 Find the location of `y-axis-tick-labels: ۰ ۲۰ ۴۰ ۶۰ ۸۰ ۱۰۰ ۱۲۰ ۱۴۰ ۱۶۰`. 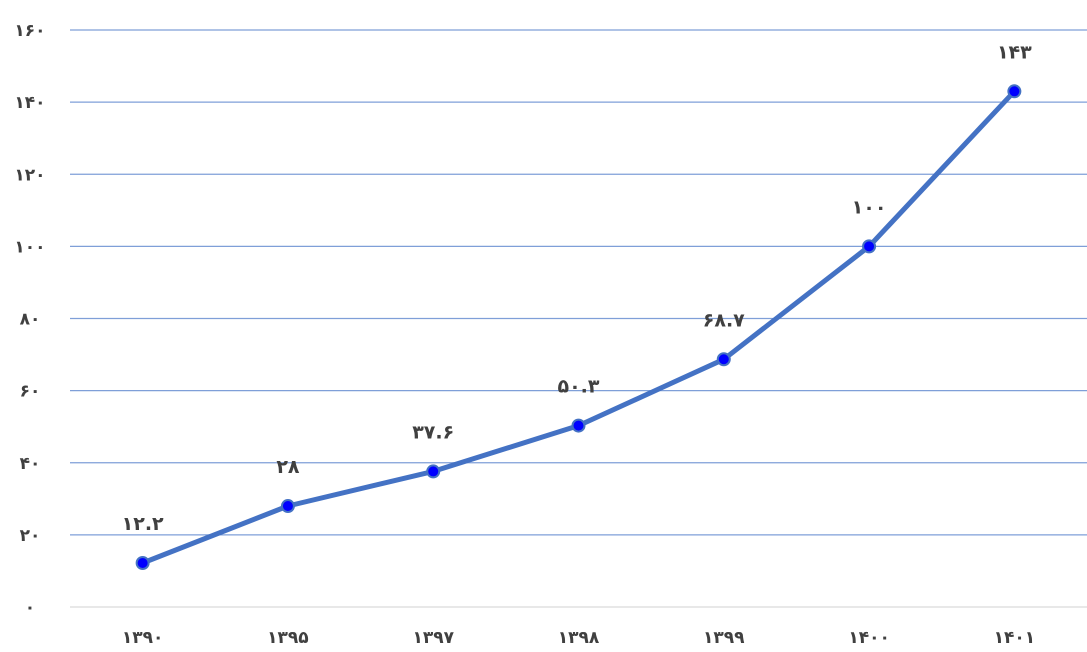

y-axis-tick-labels: ۰ ۲۰ ۴۰ ۶۰ ۸۰ ۱۰۰ ۱۲۰ ۱۴۰ ۱۶۰ is located at coordinates (29, 319).